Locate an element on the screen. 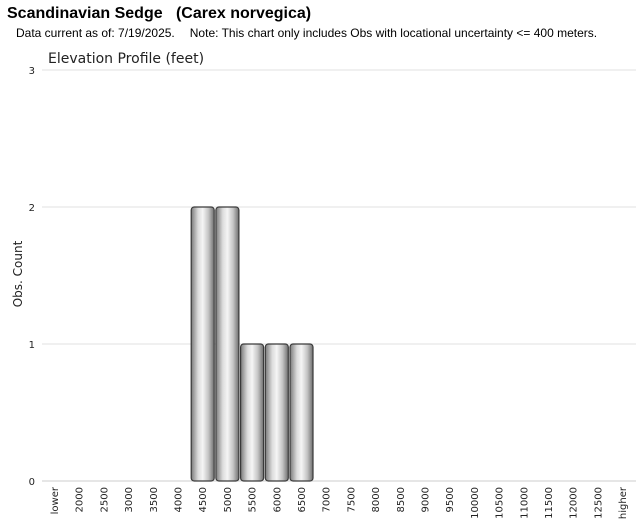 The height and width of the screenshot is (523, 640). x-tick-label: 4000 is located at coordinates (179, 499).